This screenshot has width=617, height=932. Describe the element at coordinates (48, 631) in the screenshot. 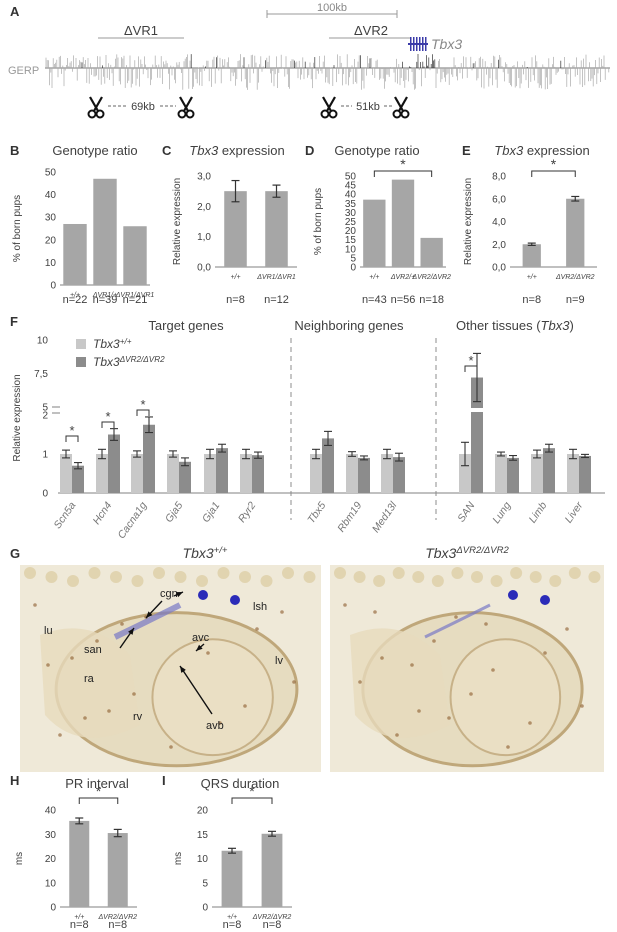

I see `anatomy-label-lu: lu` at that location.